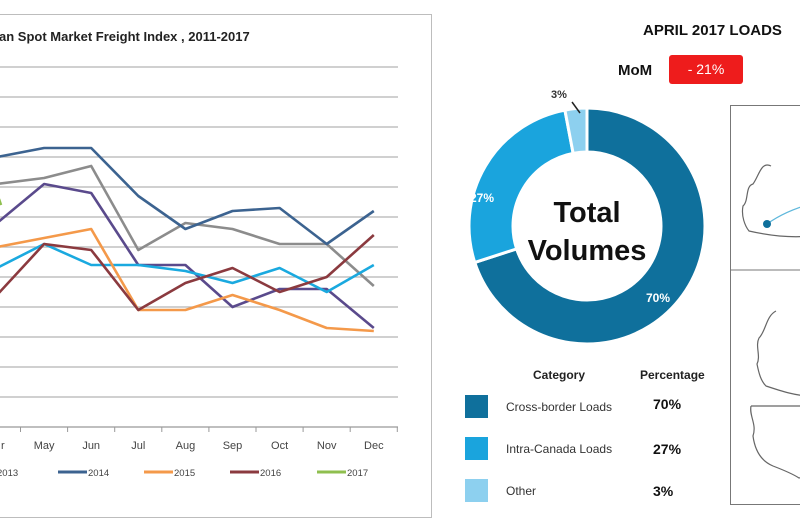  What do you see at coordinates (767, 224) in the screenshot?
I see `origin-dot` at bounding box center [767, 224].